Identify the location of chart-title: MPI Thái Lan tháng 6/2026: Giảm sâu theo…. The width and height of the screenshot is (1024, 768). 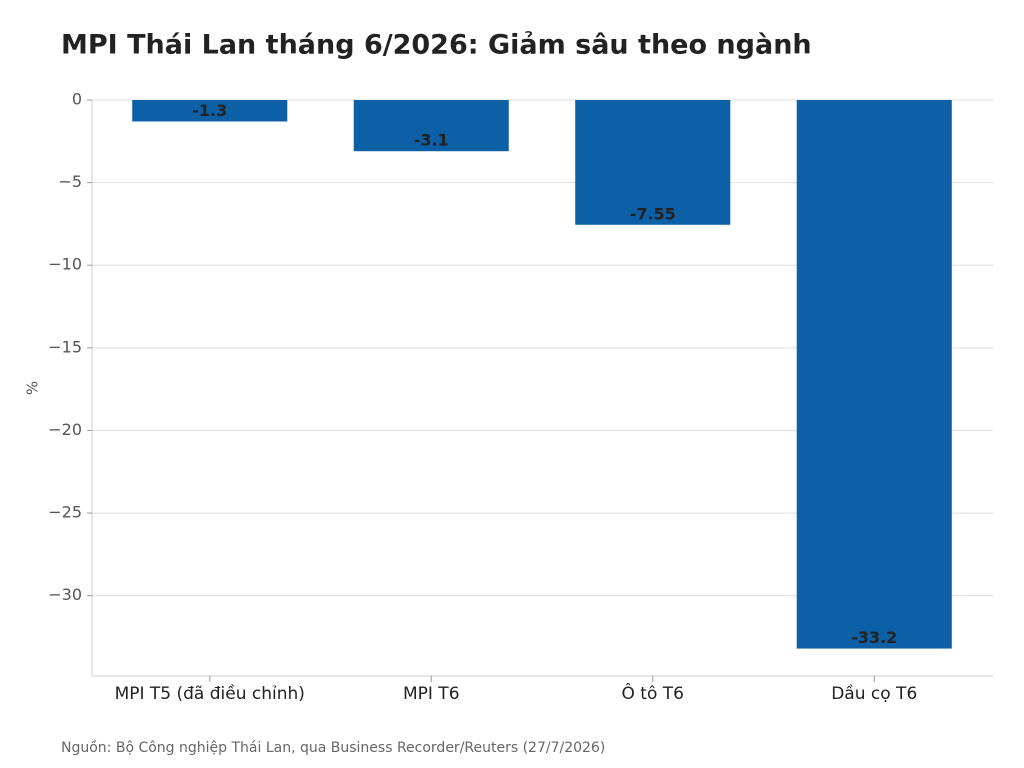
(436, 45).